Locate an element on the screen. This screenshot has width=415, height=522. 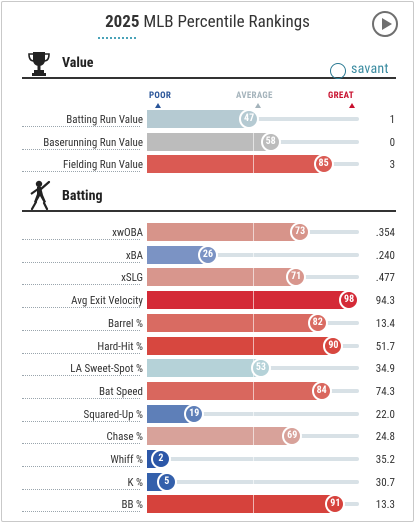
section-header-value: Value is located at coordinates (209, 64).